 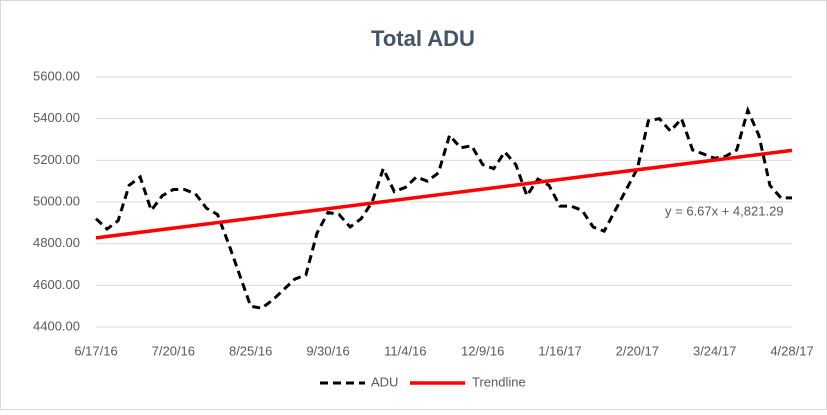 I want to click on x-tick-label: 1/16/17, so click(x=559, y=350).